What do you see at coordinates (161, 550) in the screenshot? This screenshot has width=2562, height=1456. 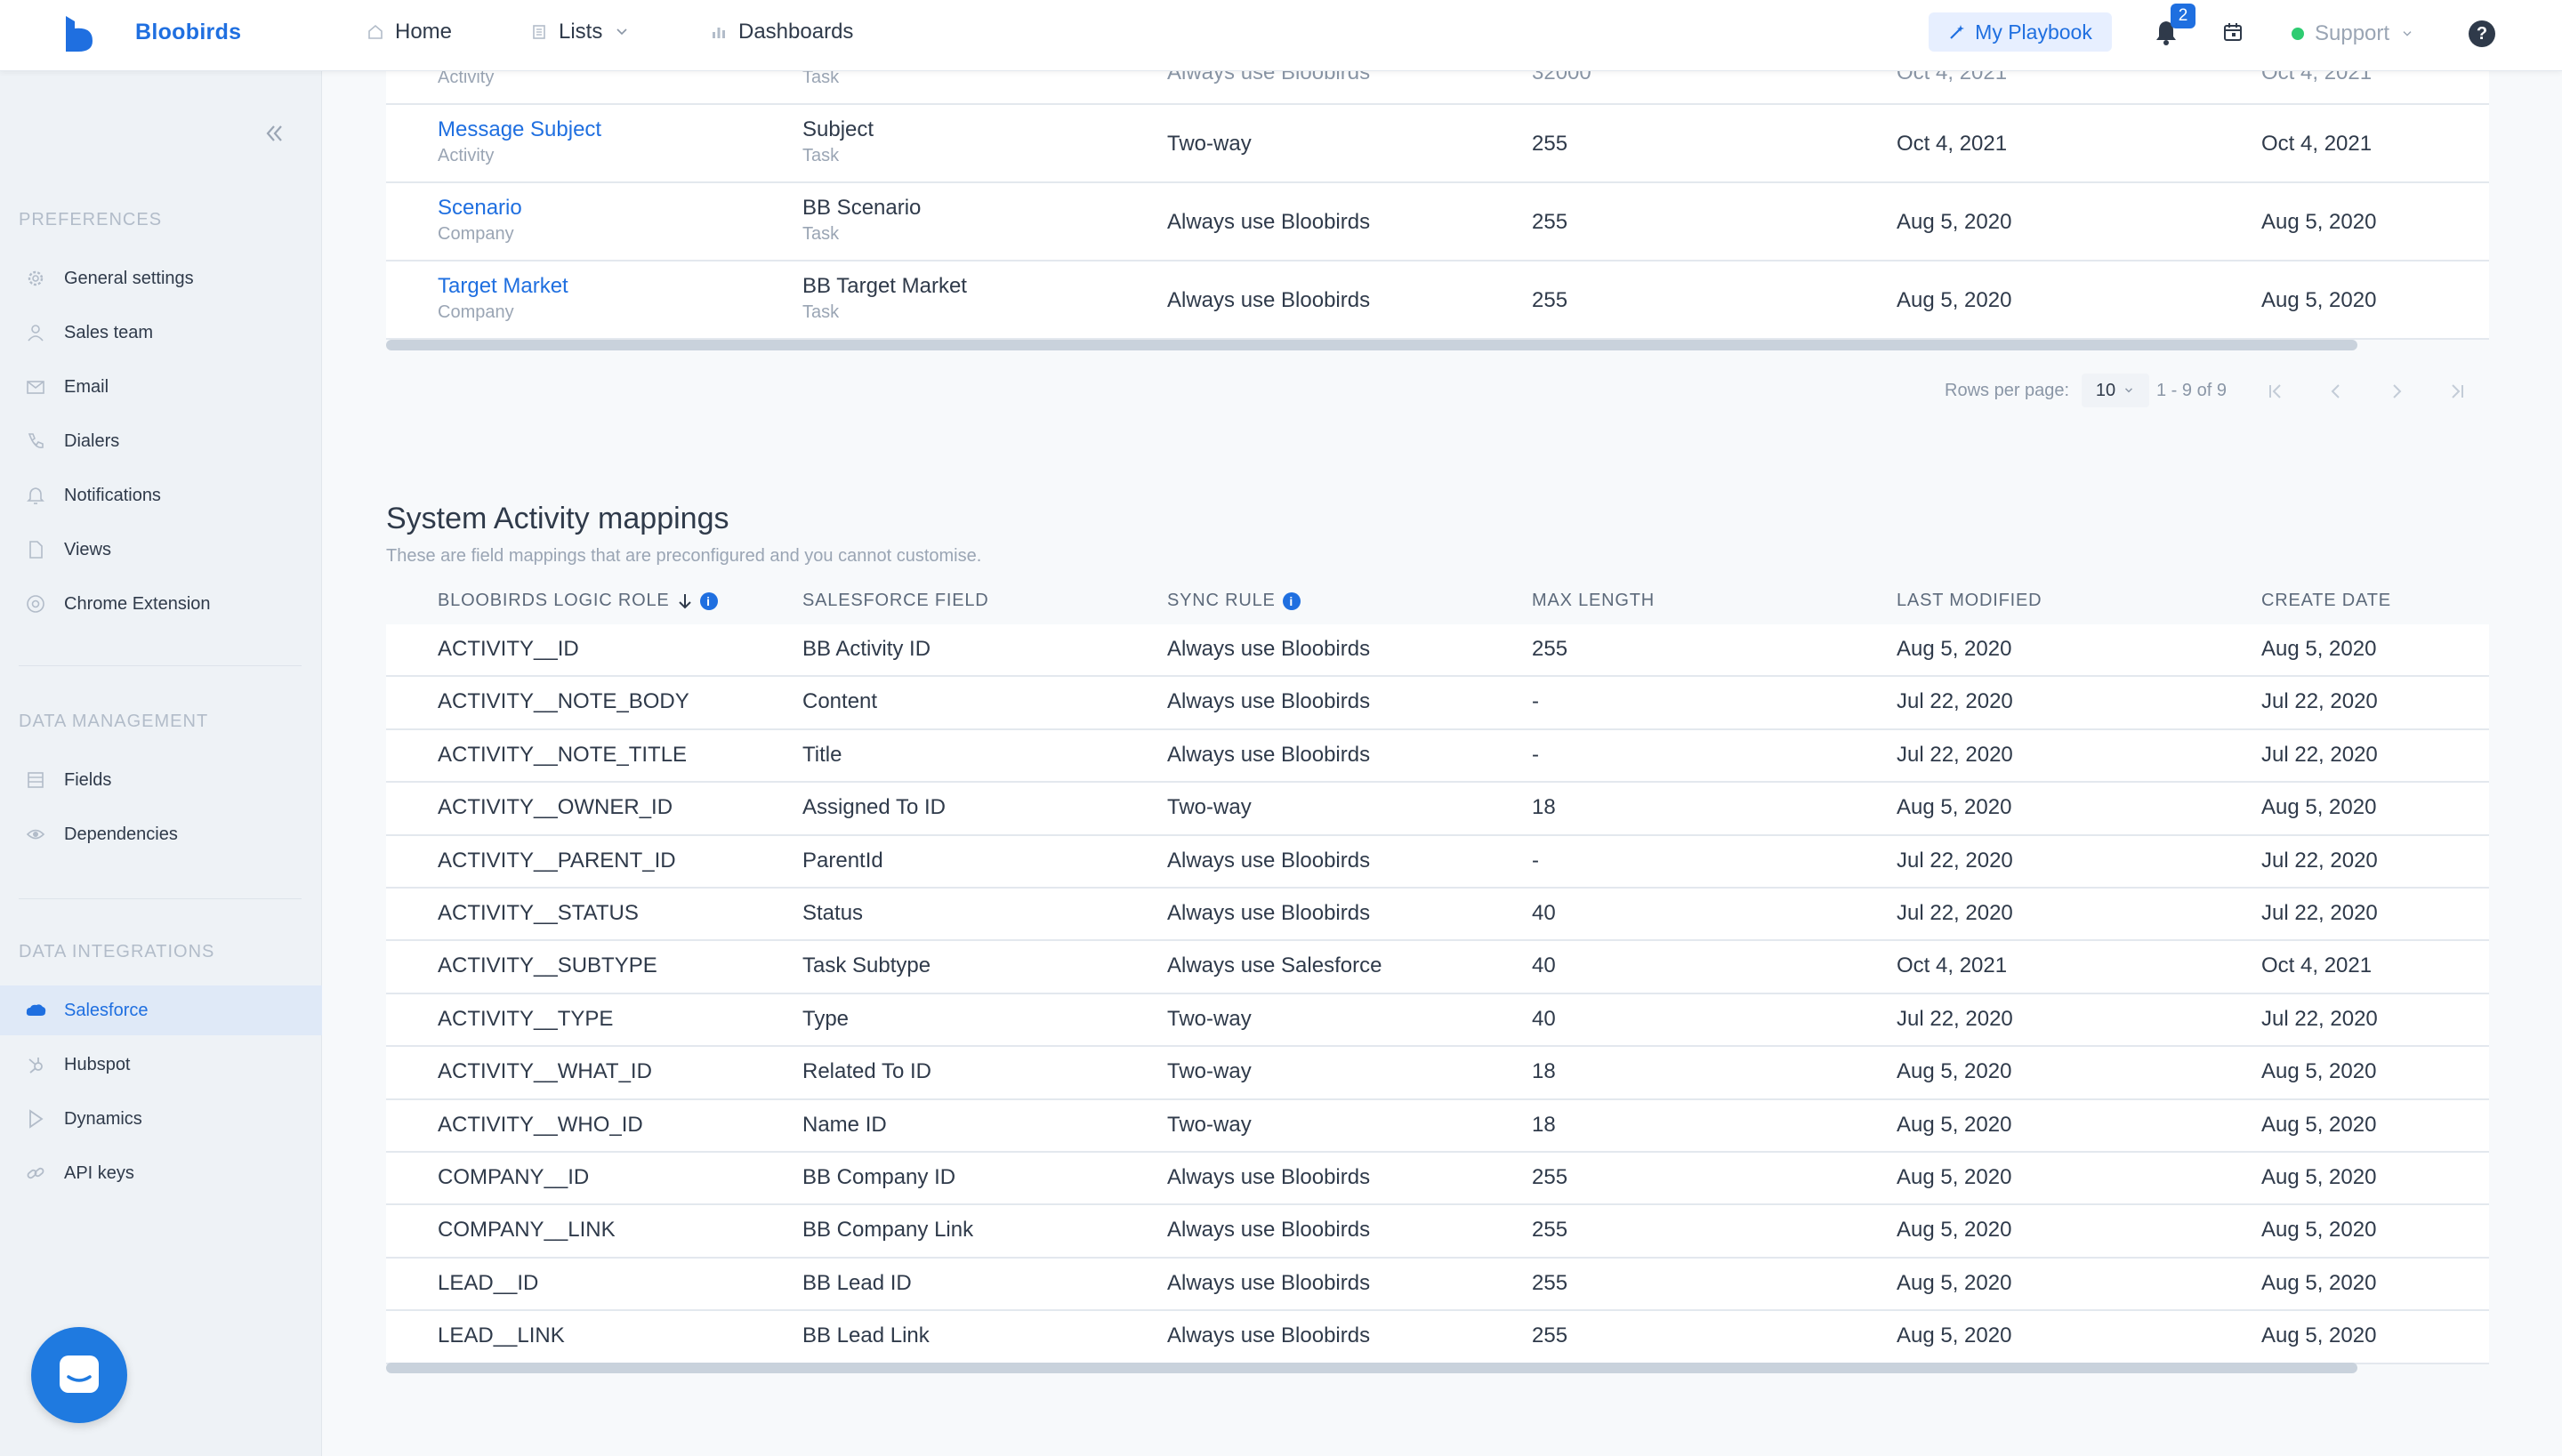 I see `sidebar-item-views: Views` at bounding box center [161, 550].